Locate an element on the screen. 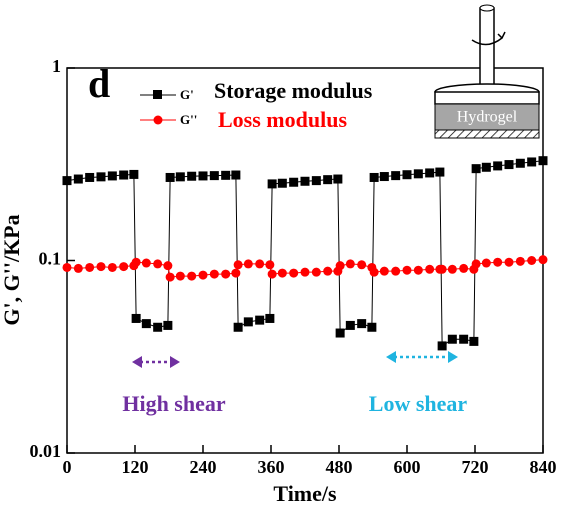 The image size is (568, 511). x-tick-label: 840 is located at coordinates (543, 467).